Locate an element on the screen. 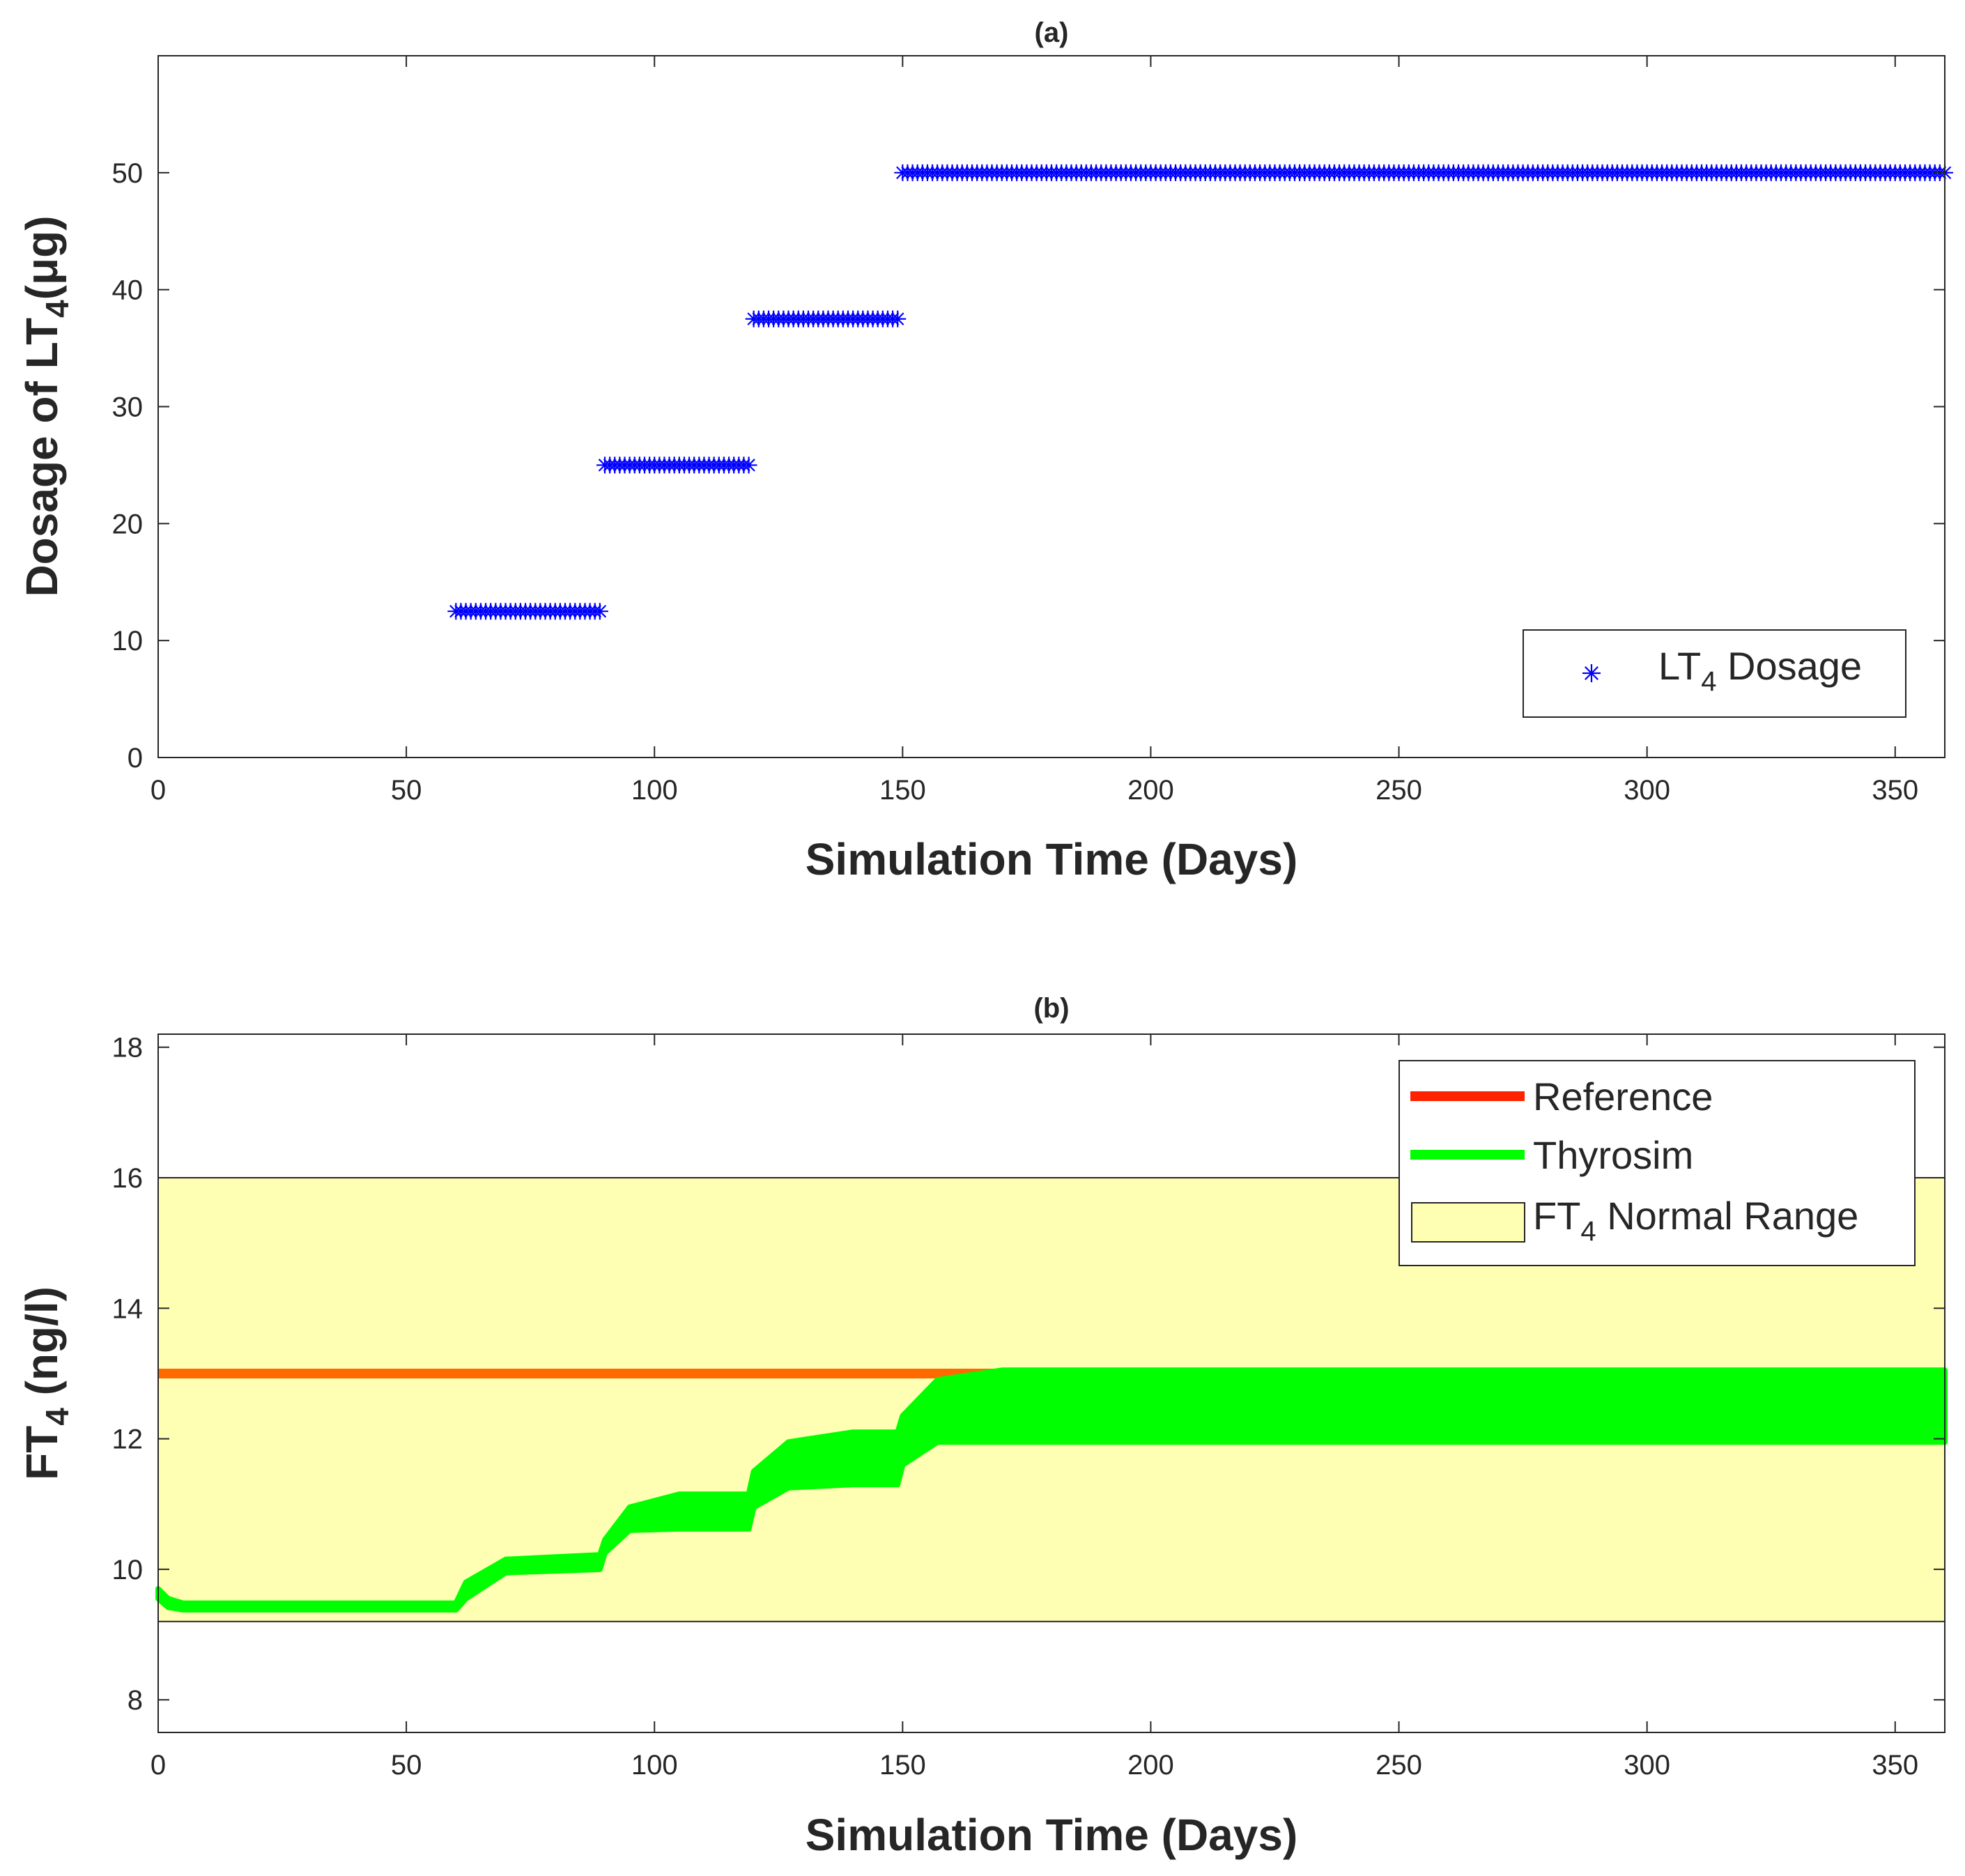  y-tick-label: 16 is located at coordinates (128, 1178).